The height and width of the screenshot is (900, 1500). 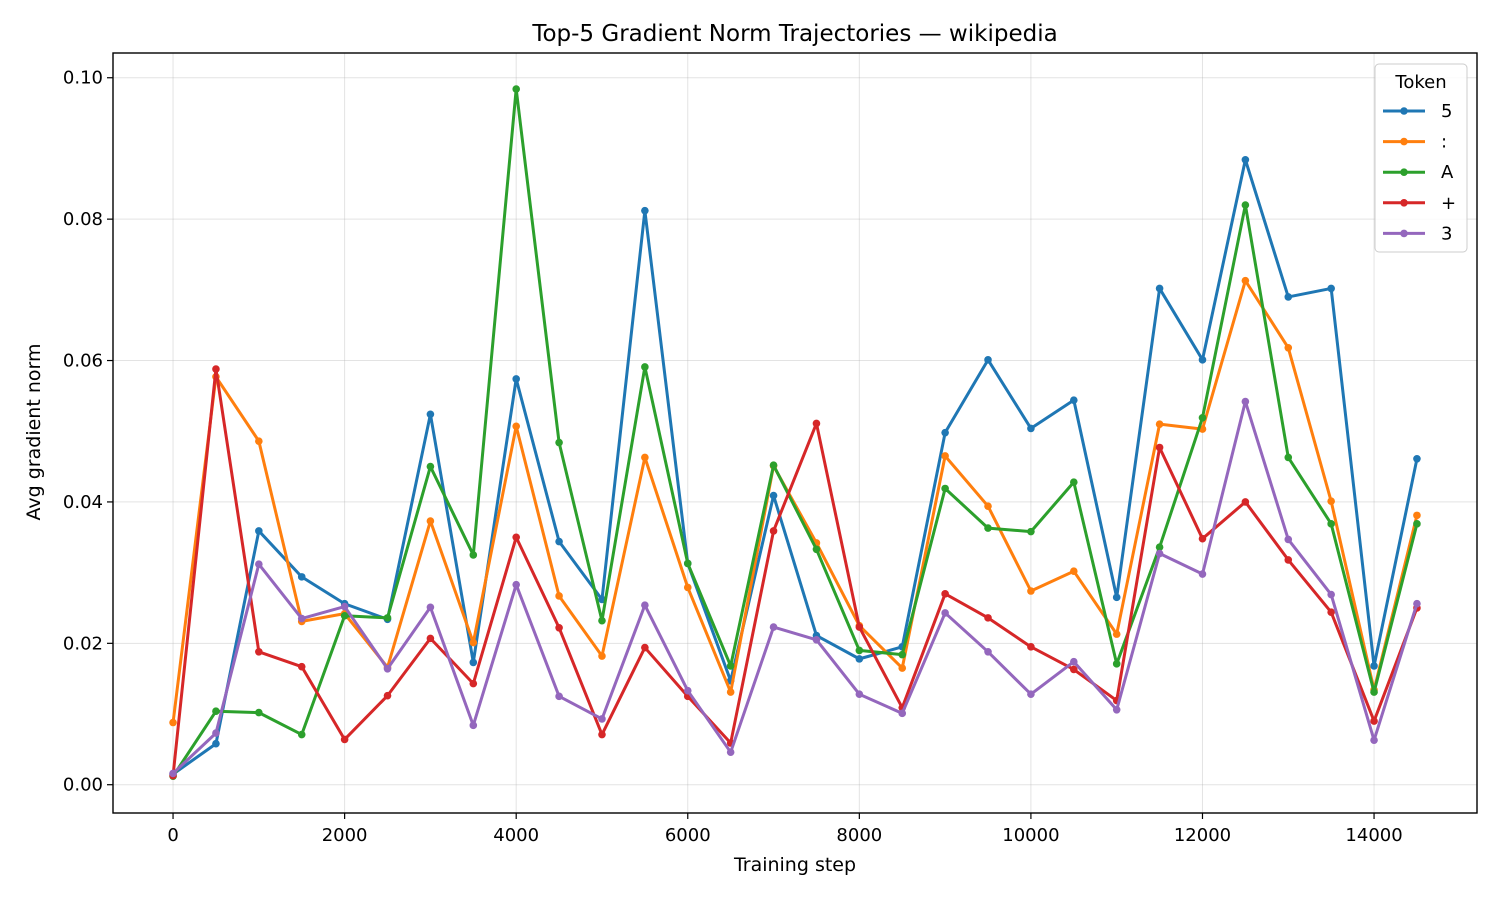 What do you see at coordinates (1444, 142) in the screenshot?
I see `legend-label: :` at bounding box center [1444, 142].